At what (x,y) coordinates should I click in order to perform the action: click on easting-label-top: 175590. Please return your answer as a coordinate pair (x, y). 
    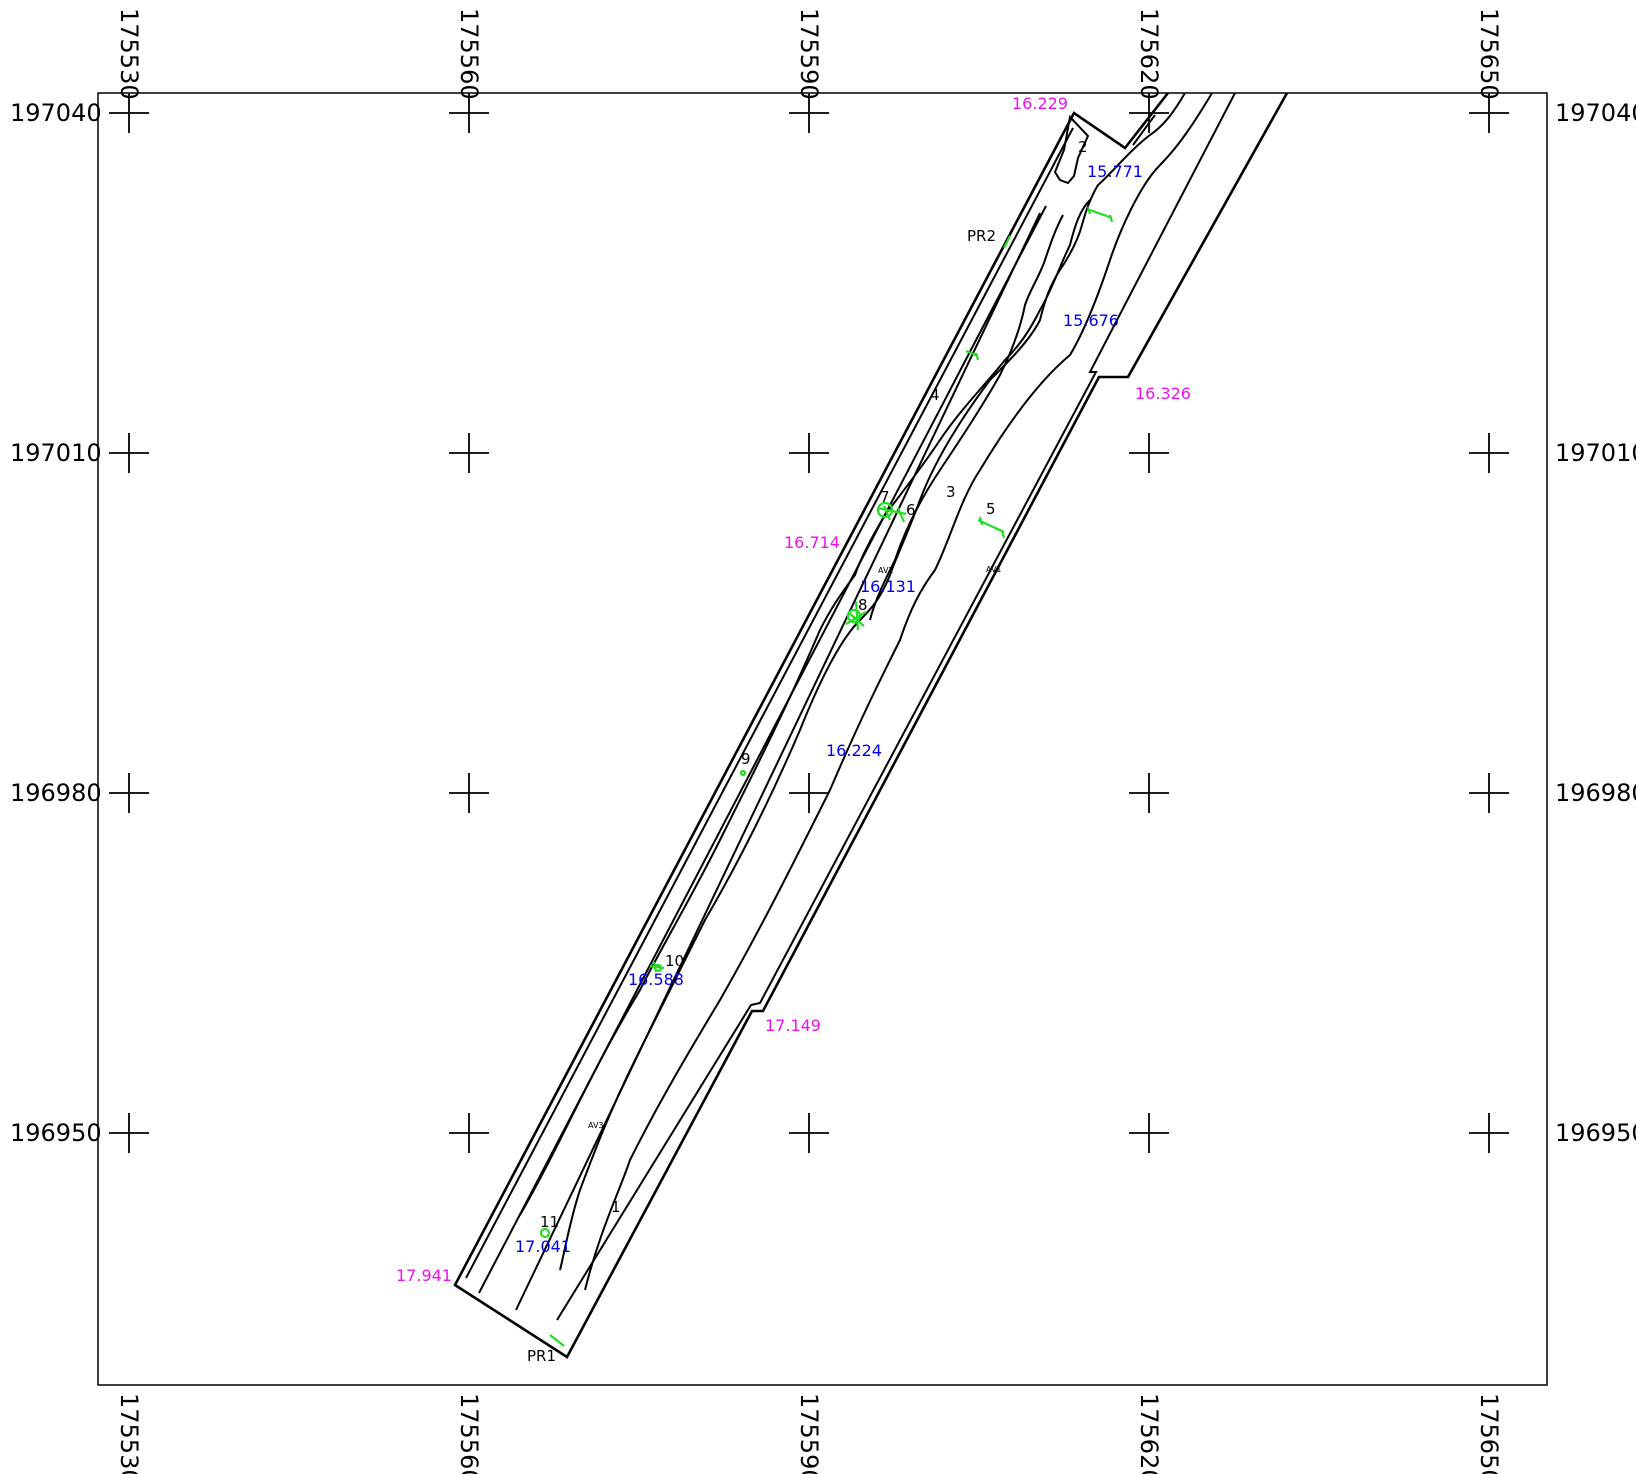
    Looking at the image, I should click on (809, 54).